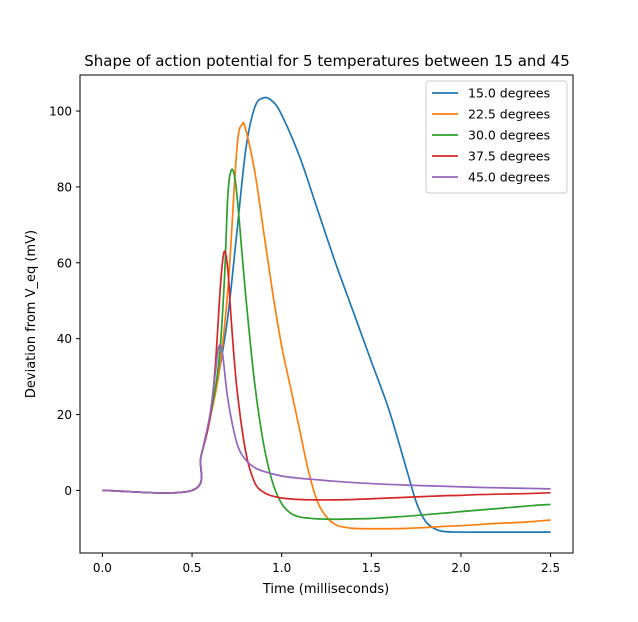  What do you see at coordinates (325, 589) in the screenshot?
I see `x-axis-label: Time (milliseconds)` at bounding box center [325, 589].